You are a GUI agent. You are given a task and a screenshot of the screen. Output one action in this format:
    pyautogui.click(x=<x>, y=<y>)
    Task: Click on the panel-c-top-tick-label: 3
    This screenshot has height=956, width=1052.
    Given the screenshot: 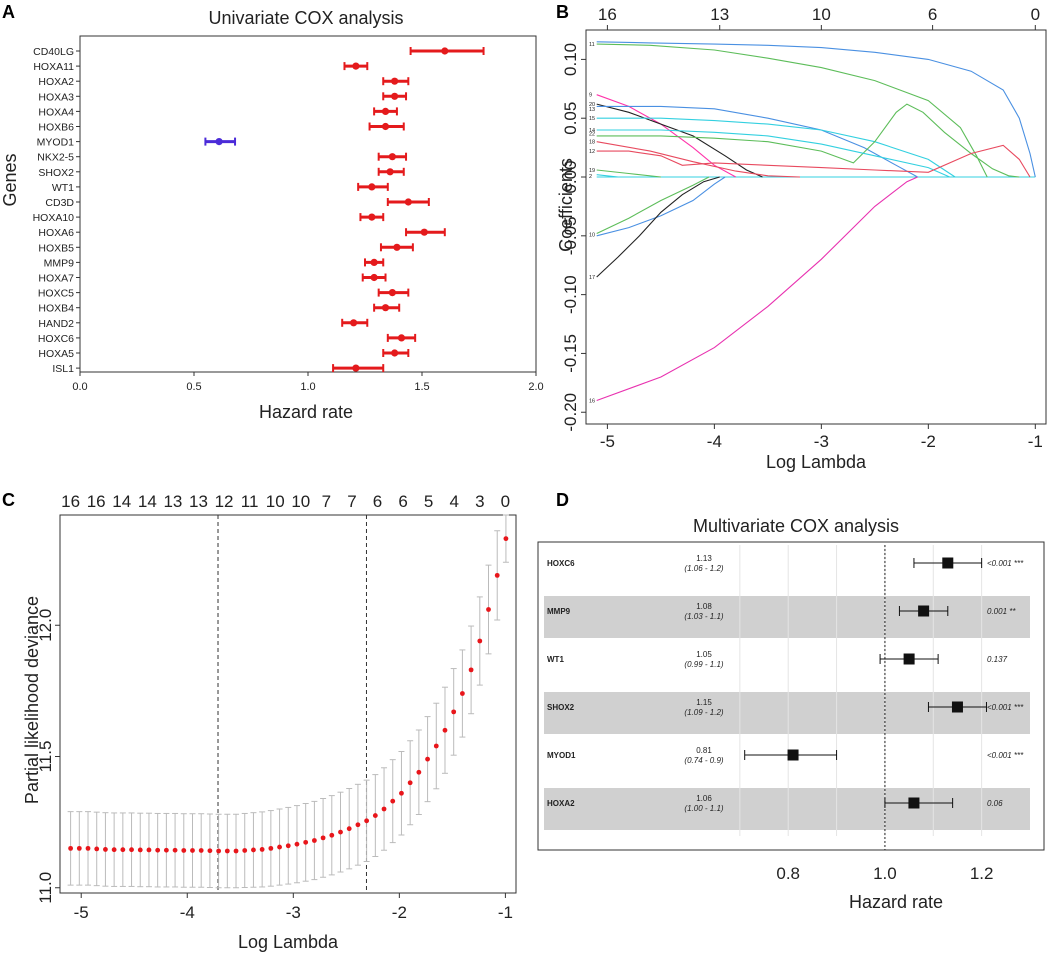 What is the action you would take?
    pyautogui.click(x=479, y=501)
    